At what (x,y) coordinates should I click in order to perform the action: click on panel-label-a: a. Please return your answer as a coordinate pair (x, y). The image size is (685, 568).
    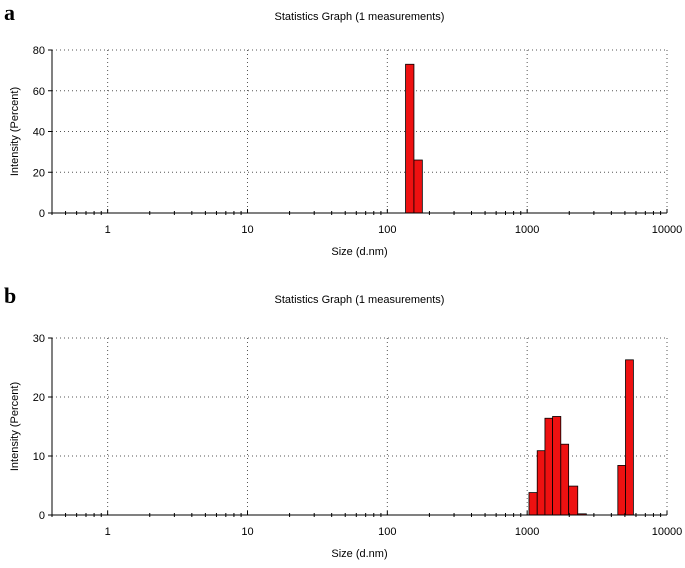
    Looking at the image, I should click on (9, 12).